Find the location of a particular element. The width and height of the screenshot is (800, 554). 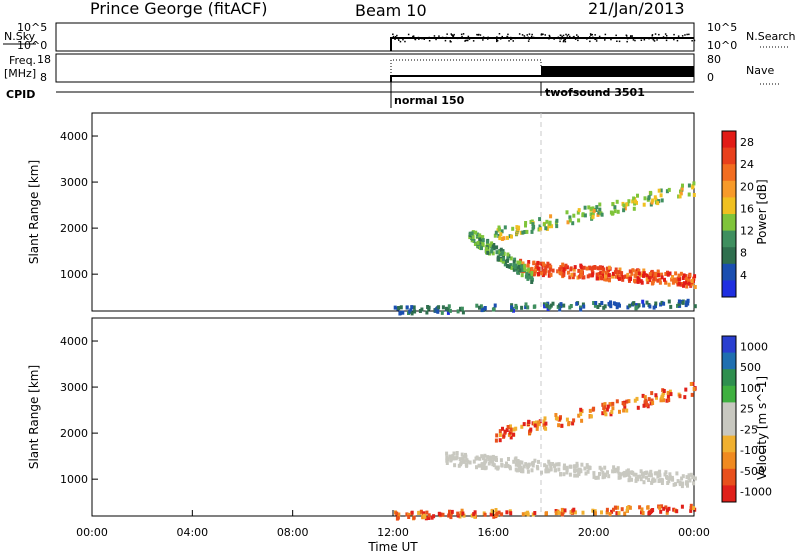

power-ylabel: Slant Range [km] is located at coordinates (34, 212).